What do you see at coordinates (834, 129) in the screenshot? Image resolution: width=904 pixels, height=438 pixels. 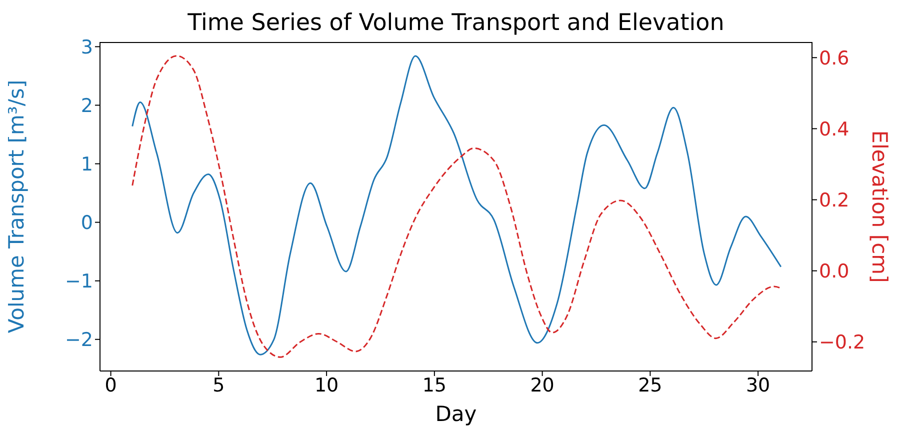 I see `y2-tick-label: 0.4` at bounding box center [834, 129].